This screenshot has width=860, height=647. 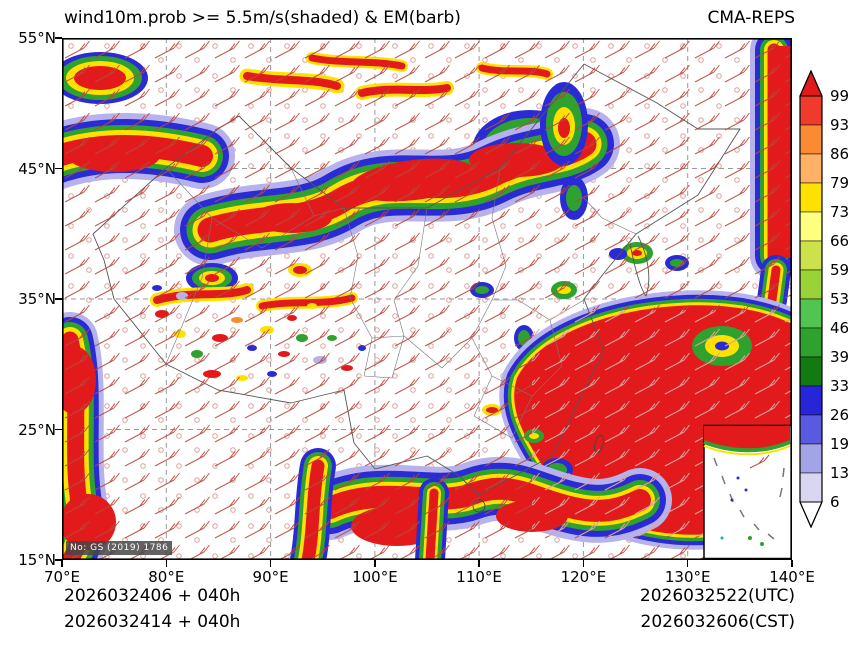 I want to click on x-axis-tick-label: 100°E, so click(x=375, y=577).